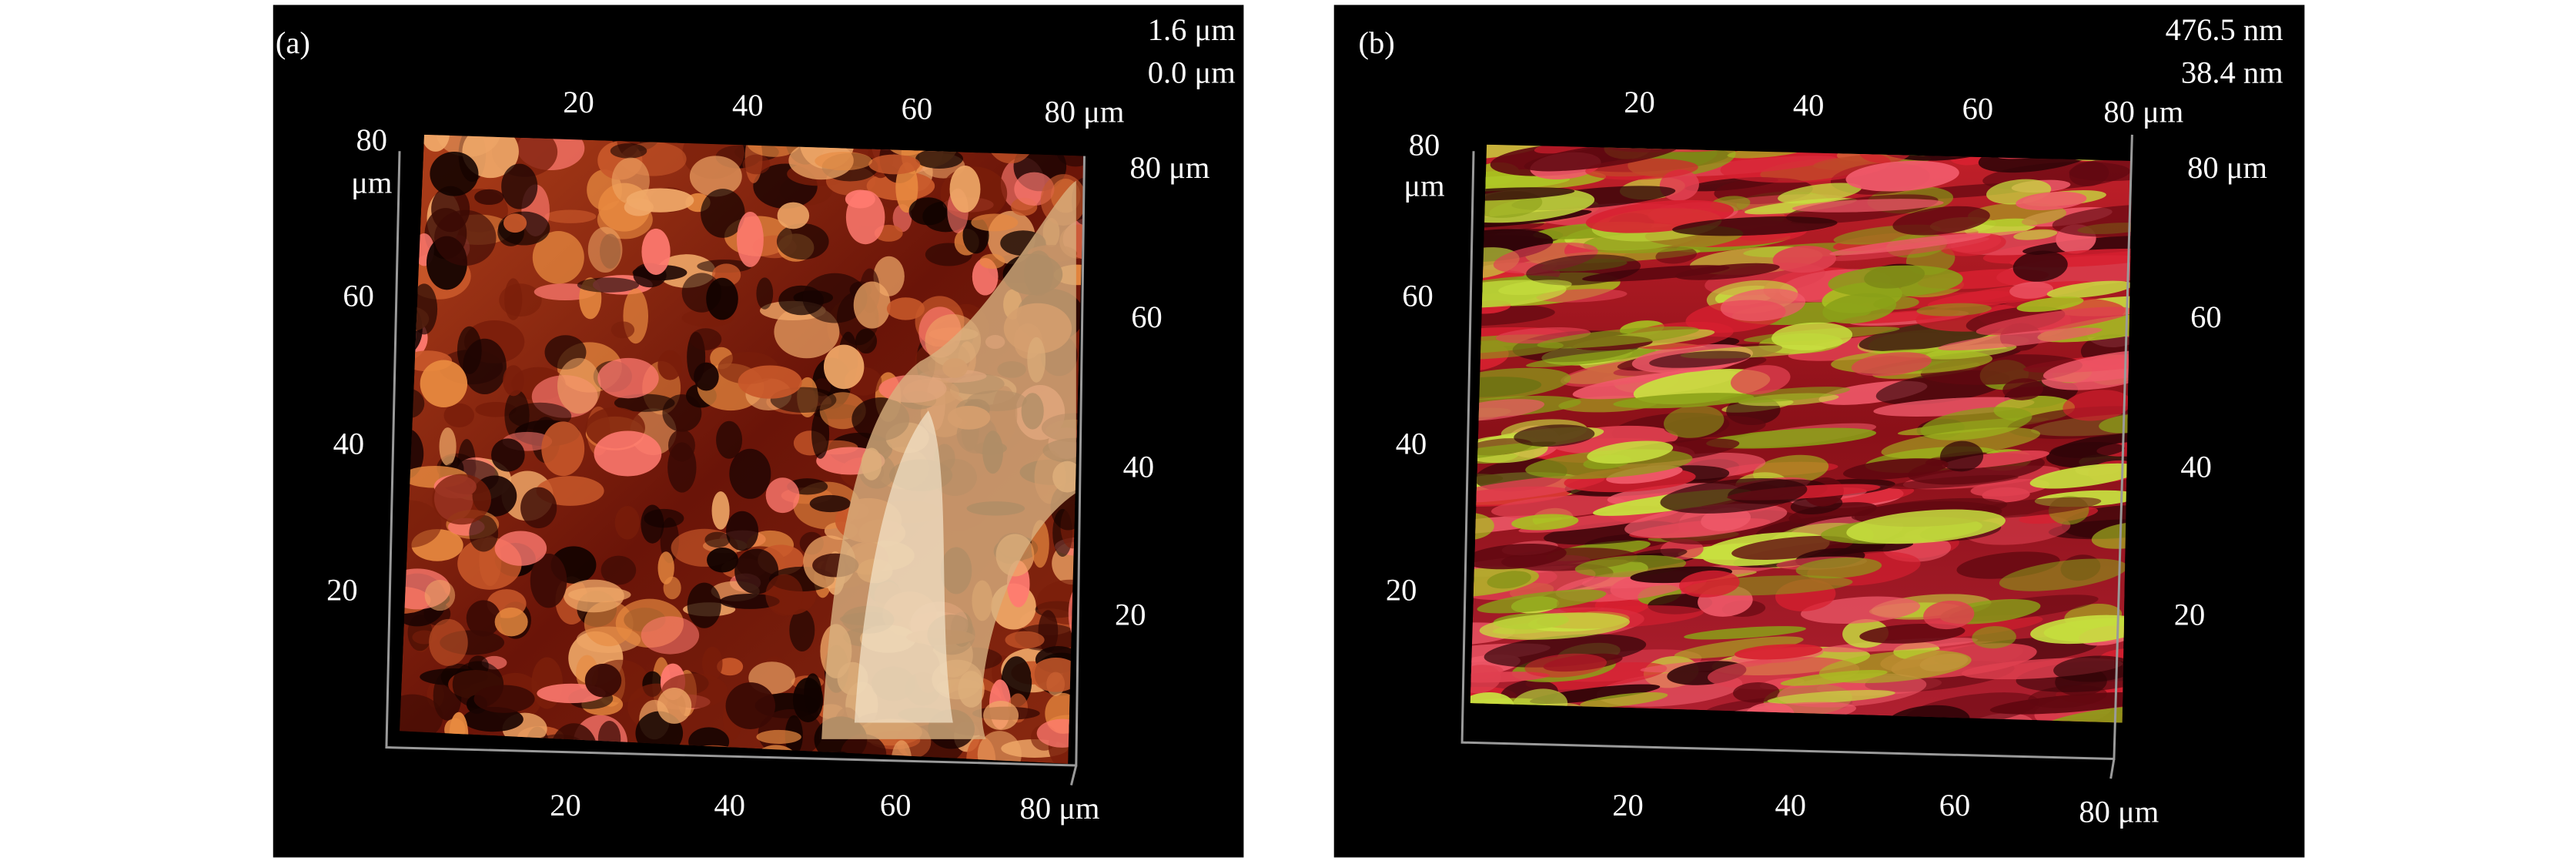 The image size is (2576, 864). What do you see at coordinates (1192, 72) in the screenshot?
I see `height-min: 0.0 μm` at bounding box center [1192, 72].